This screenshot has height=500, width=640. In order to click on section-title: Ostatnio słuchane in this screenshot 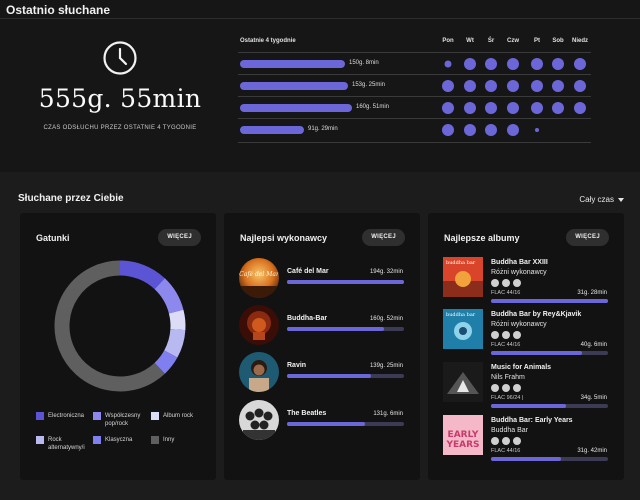, I will do `click(58, 10)`.